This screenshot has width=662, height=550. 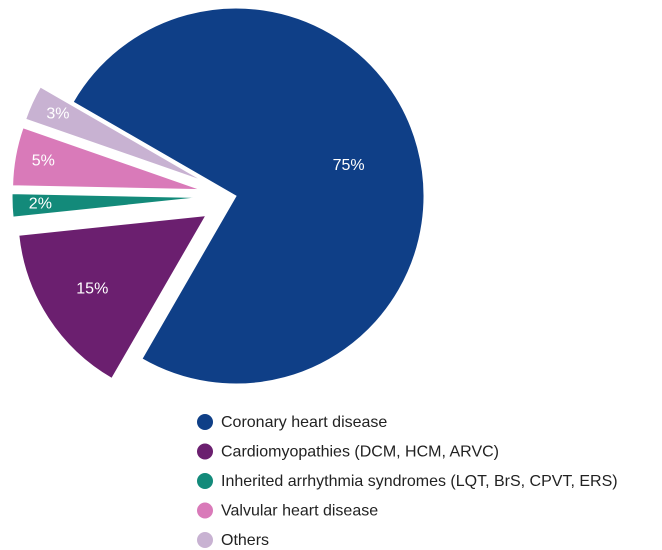 What do you see at coordinates (43, 161) in the screenshot?
I see `value-label: 5%` at bounding box center [43, 161].